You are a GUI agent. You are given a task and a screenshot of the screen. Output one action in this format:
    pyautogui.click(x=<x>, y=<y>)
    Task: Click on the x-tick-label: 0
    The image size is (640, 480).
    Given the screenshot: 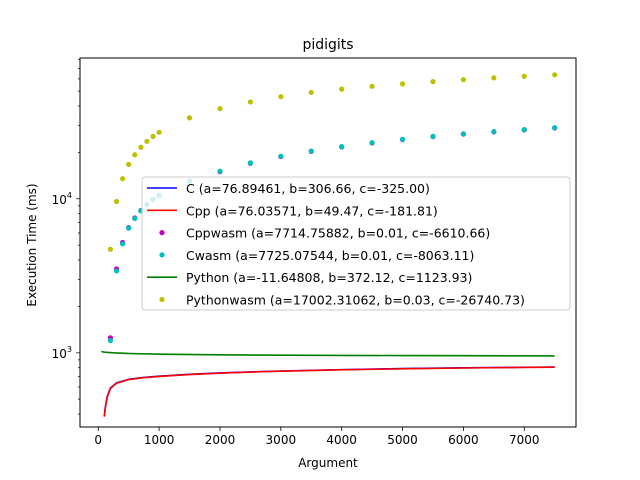 What is the action you would take?
    pyautogui.click(x=98, y=440)
    